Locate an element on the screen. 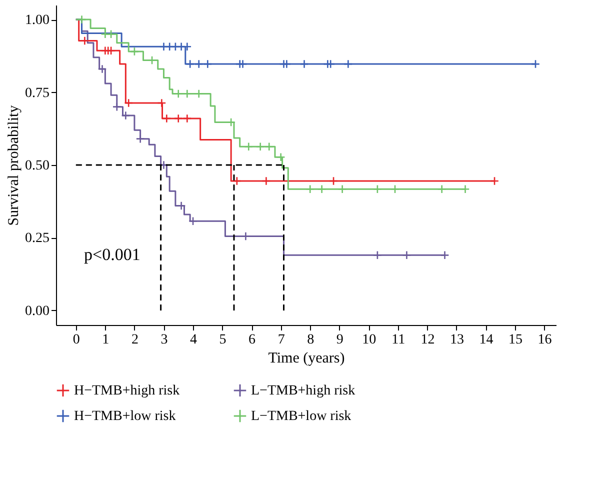 The width and height of the screenshot is (605, 485). y-axis-title: Survival probability is located at coordinates (14, 165).